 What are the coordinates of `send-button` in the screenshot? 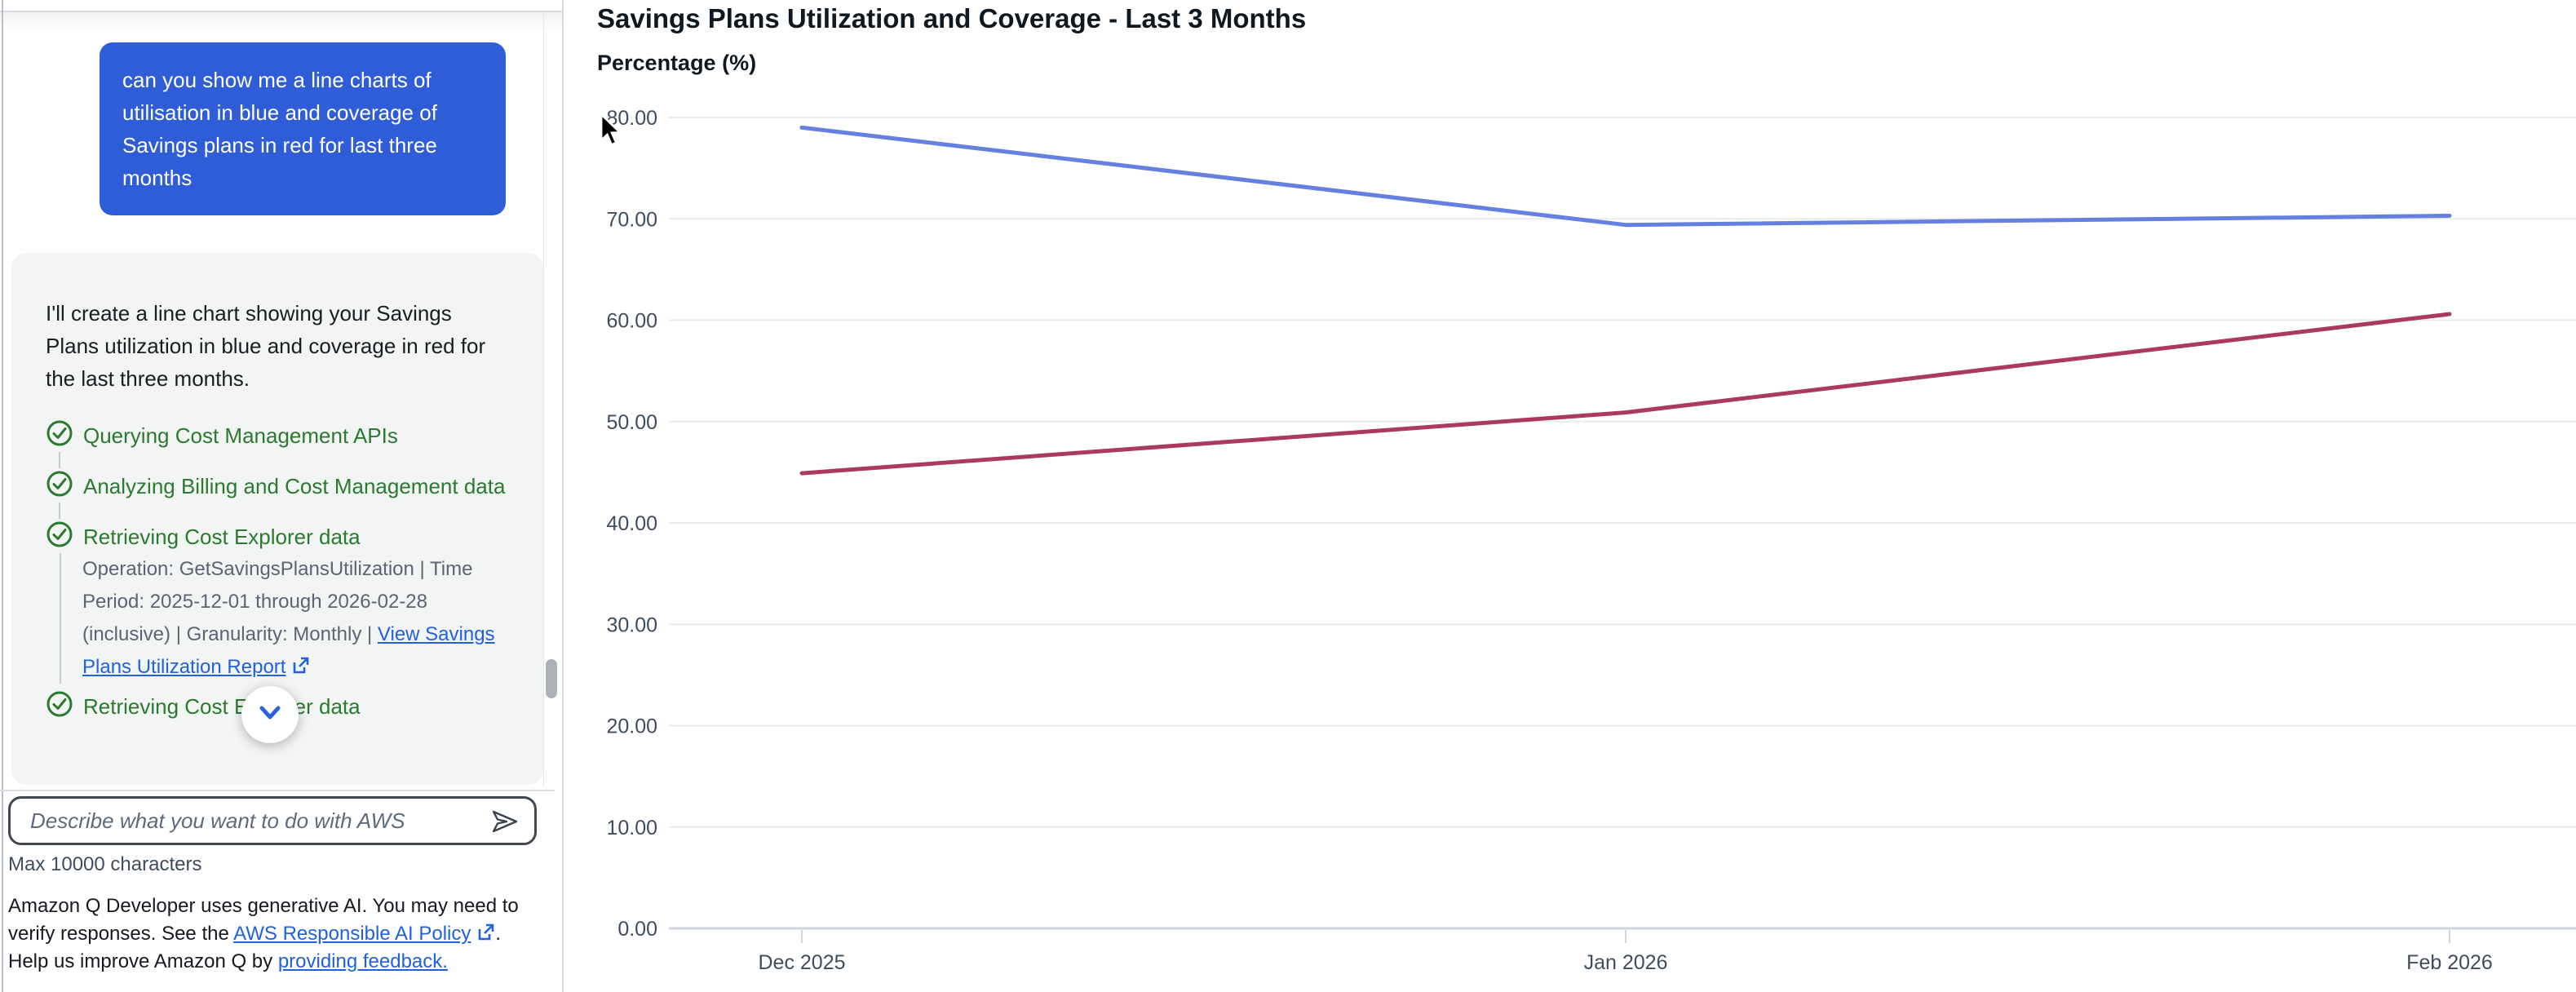 It's located at (505, 821).